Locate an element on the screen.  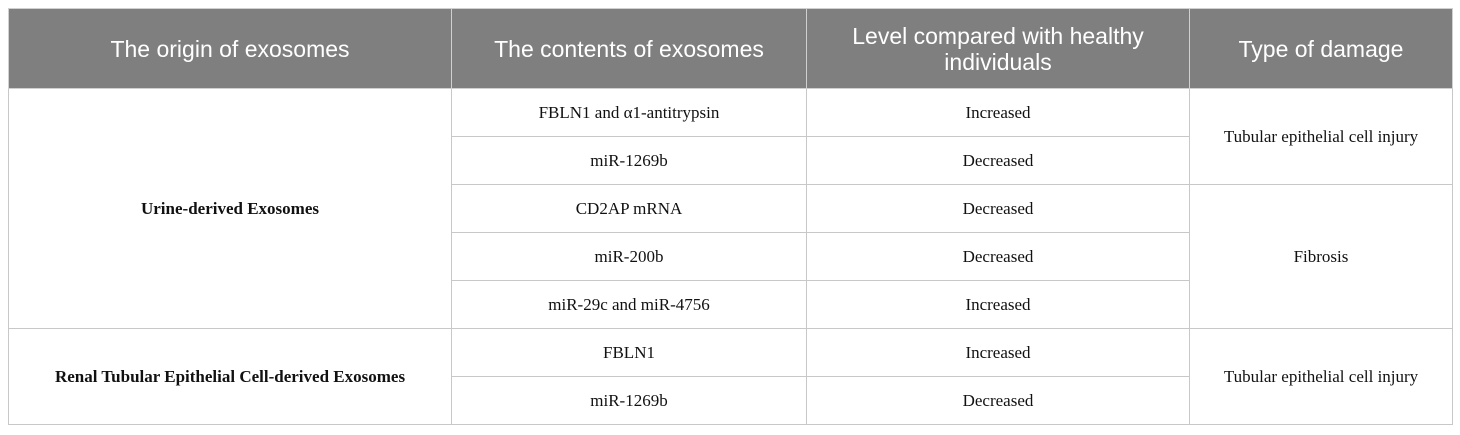
contents-cell: CD2AP mRNA is located at coordinates (629, 208).